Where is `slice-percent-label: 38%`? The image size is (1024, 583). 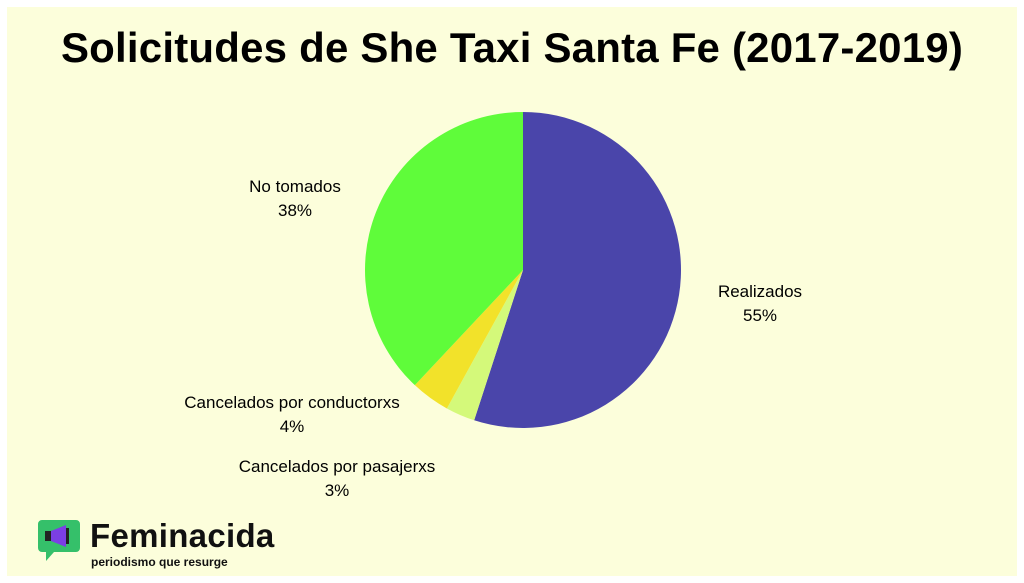 slice-percent-label: 38% is located at coordinates (295, 210).